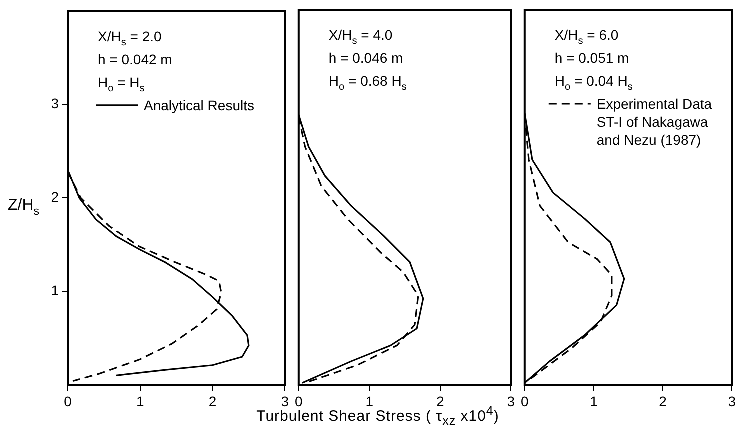 This screenshot has height=432, width=739. Describe the element at coordinates (55, 197) in the screenshot. I see `y-tick-label: 2` at that location.